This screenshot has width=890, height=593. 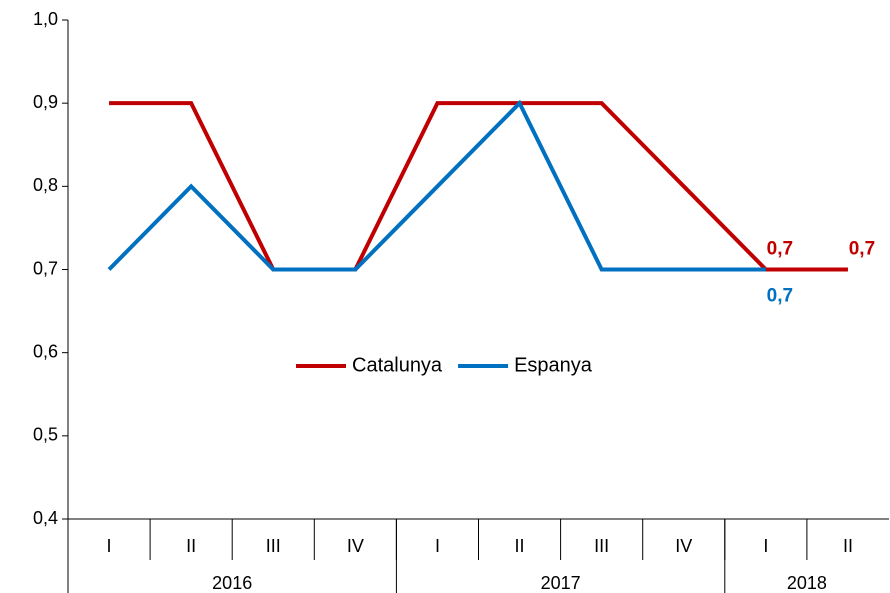 I want to click on legend-label: Espanya, so click(x=553, y=365).